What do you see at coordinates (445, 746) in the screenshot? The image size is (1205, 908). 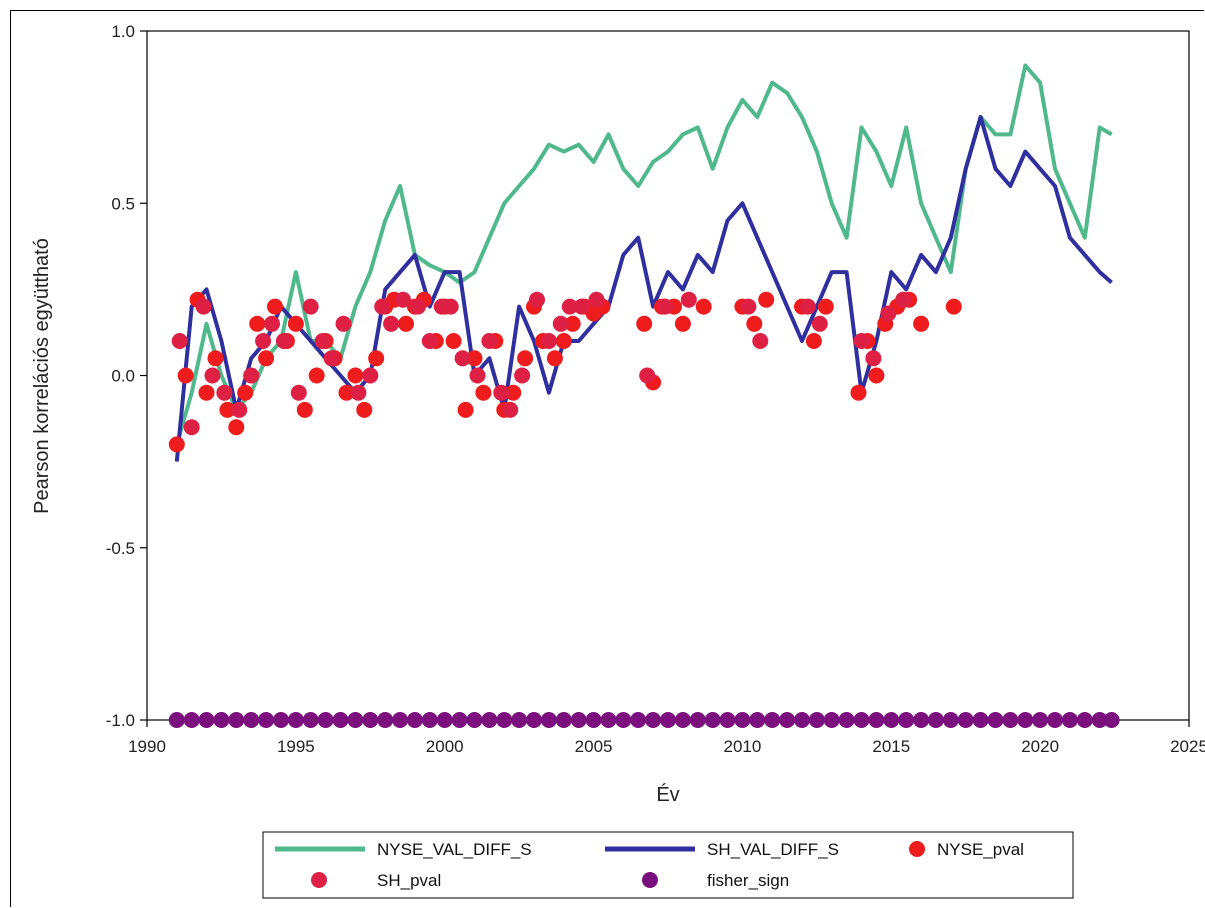 I see `x-tick-label: 2000` at bounding box center [445, 746].